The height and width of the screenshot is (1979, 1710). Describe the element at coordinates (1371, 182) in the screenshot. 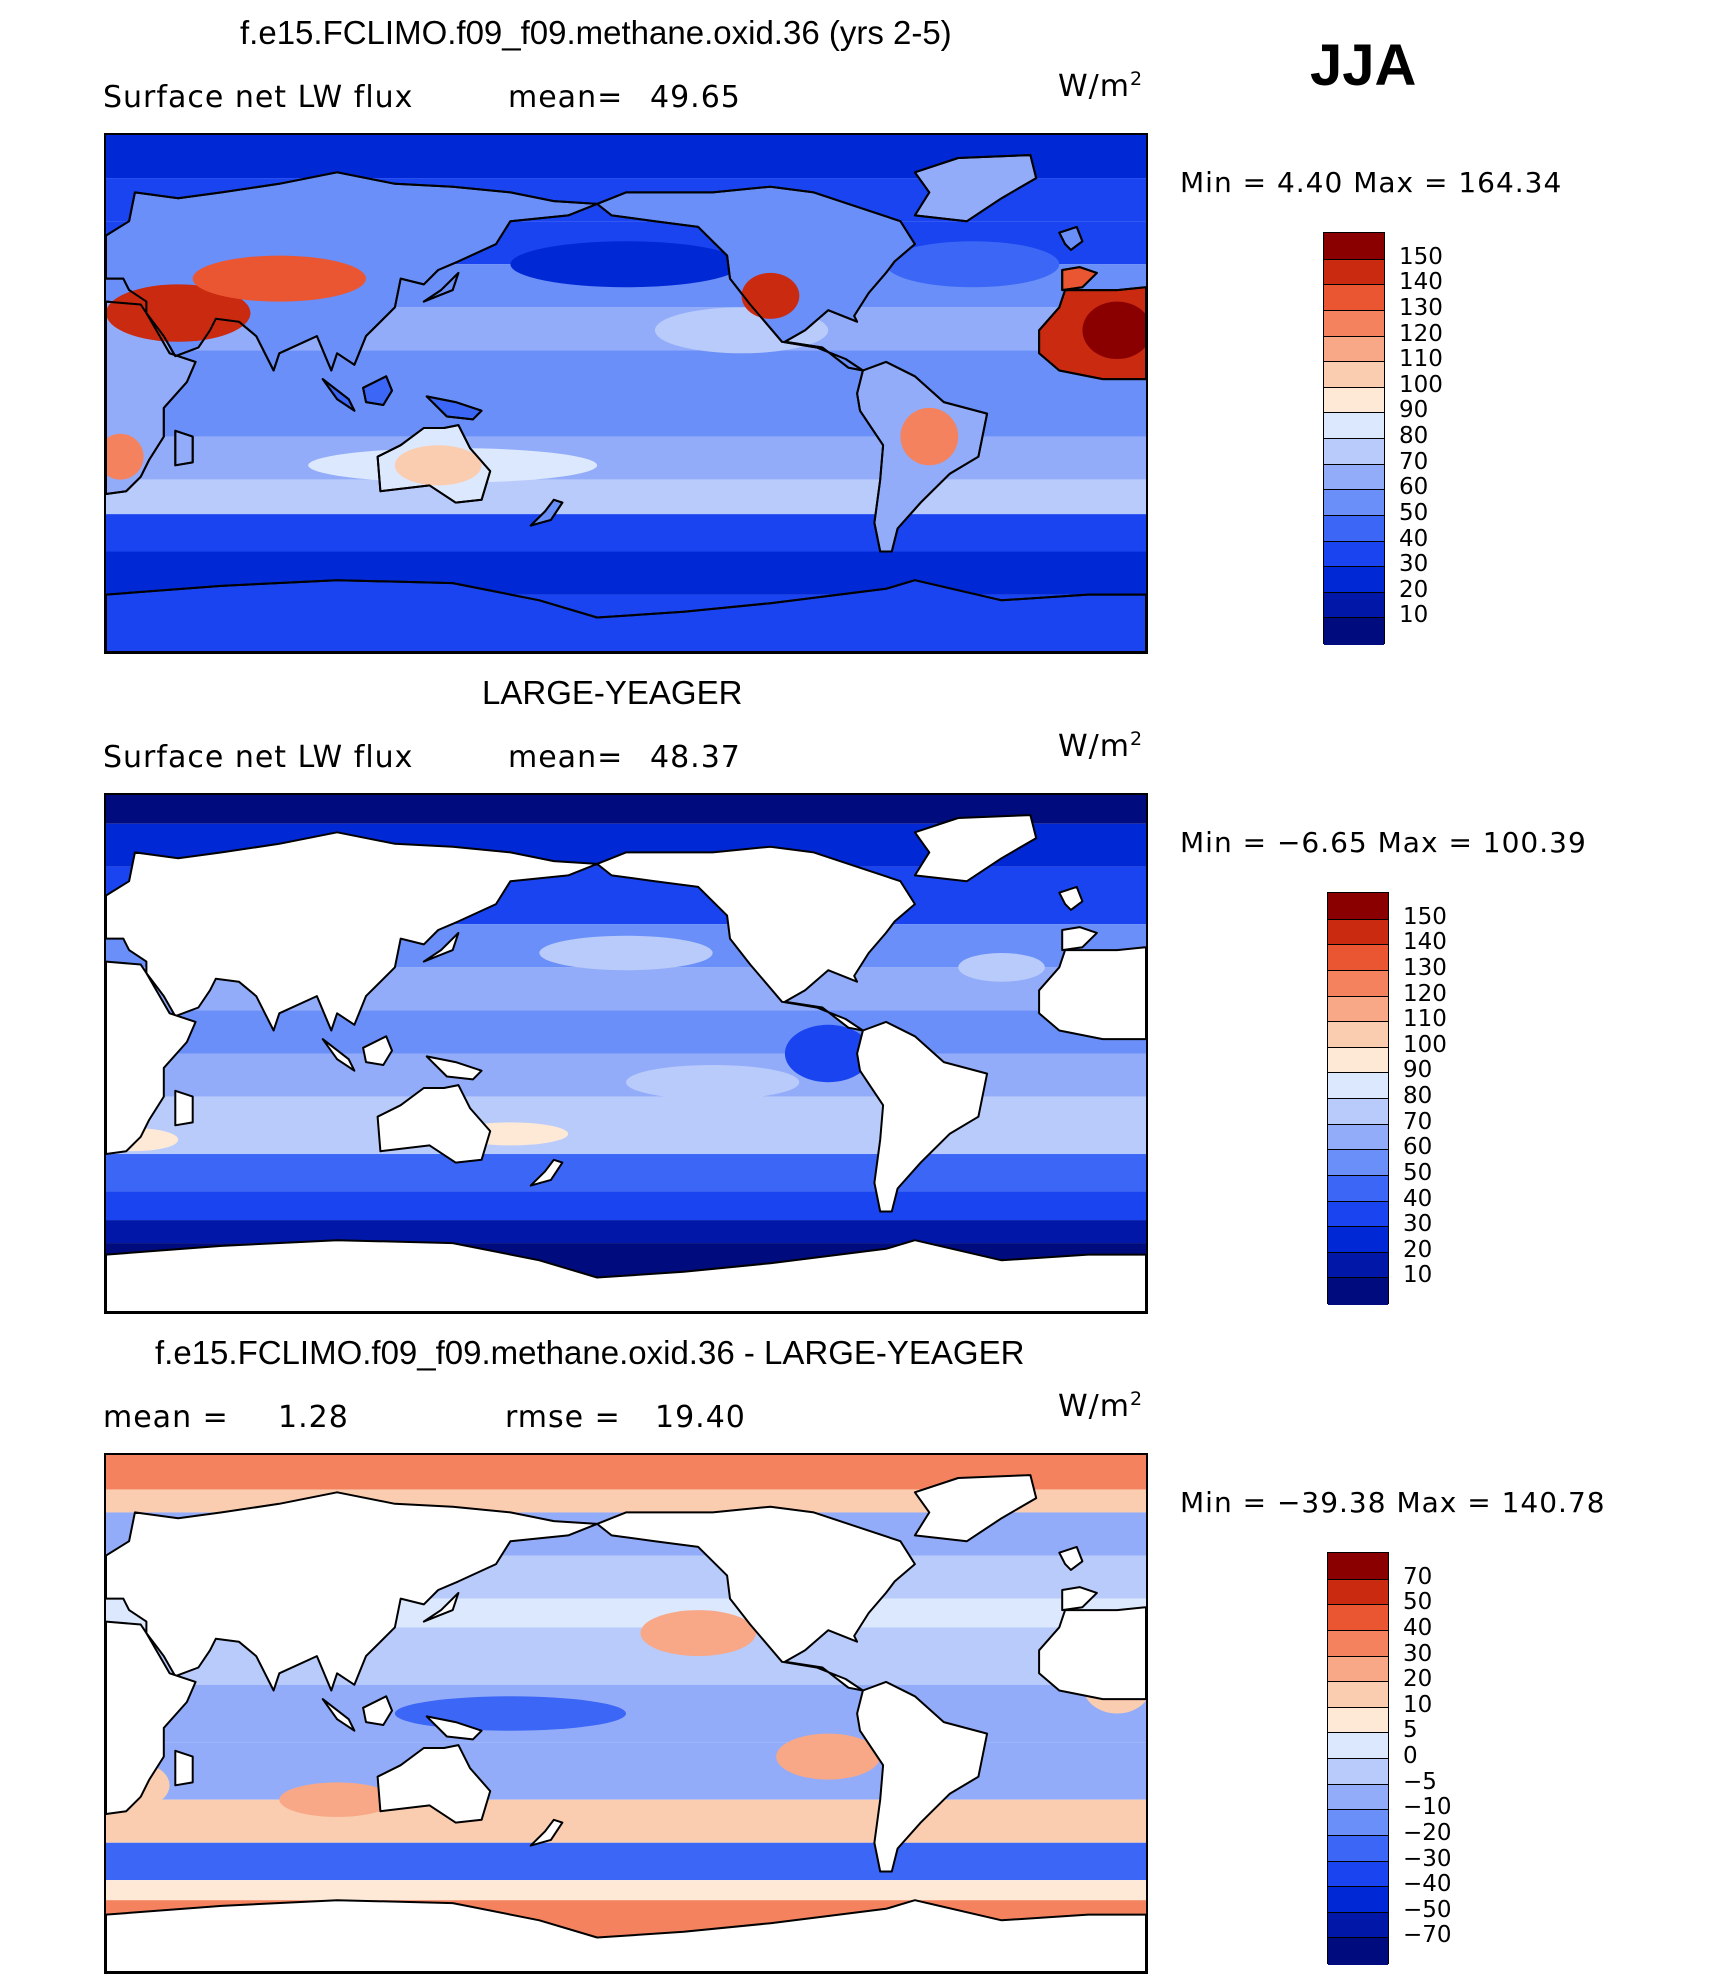

I see `panel-1-minmax: Min = 4.40 Max = 164.34` at that location.